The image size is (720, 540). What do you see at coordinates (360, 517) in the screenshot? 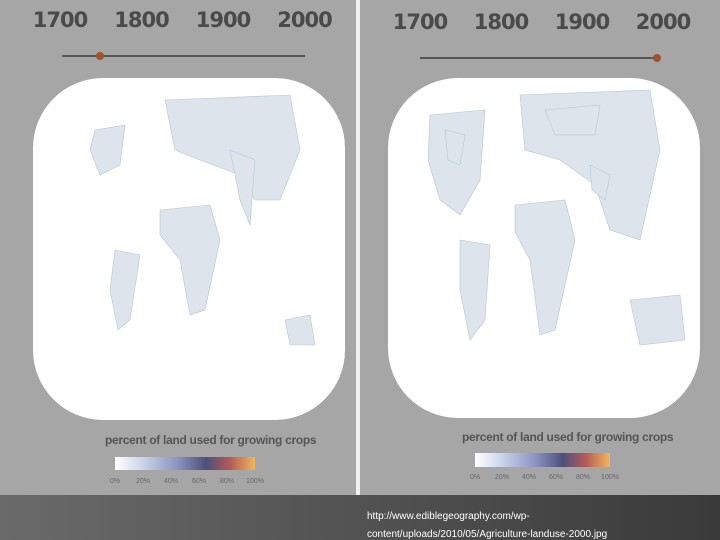
I see `footer` at bounding box center [360, 517].